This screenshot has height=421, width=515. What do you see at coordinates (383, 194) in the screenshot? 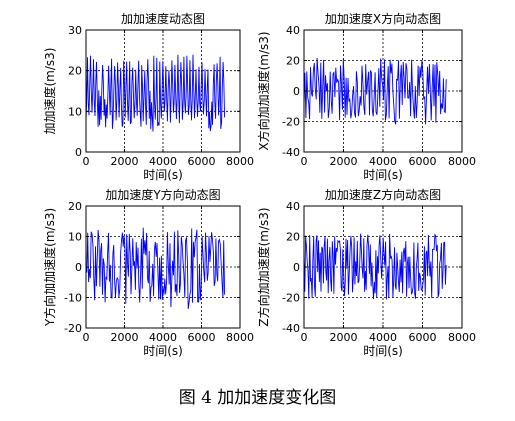
I see `chart-title: 加加速度Z方向动态图` at bounding box center [383, 194].